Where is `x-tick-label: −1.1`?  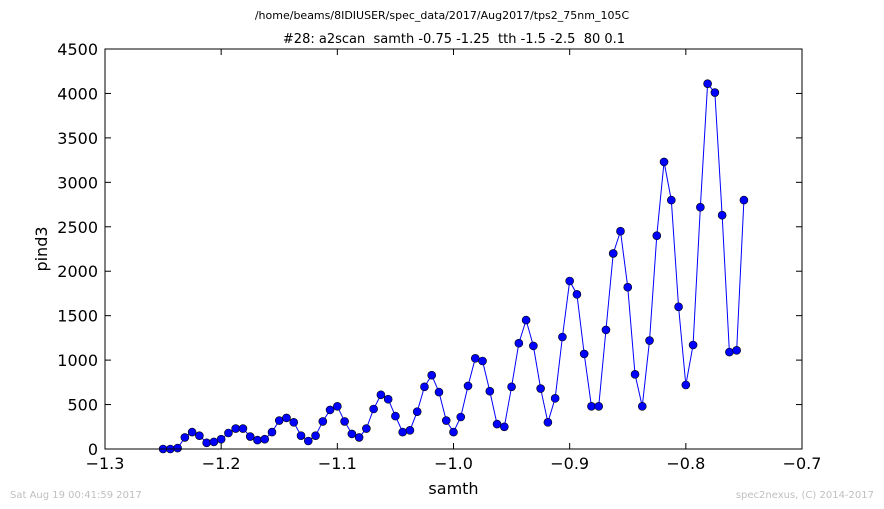
x-tick-label: −1.1 is located at coordinates (337, 463).